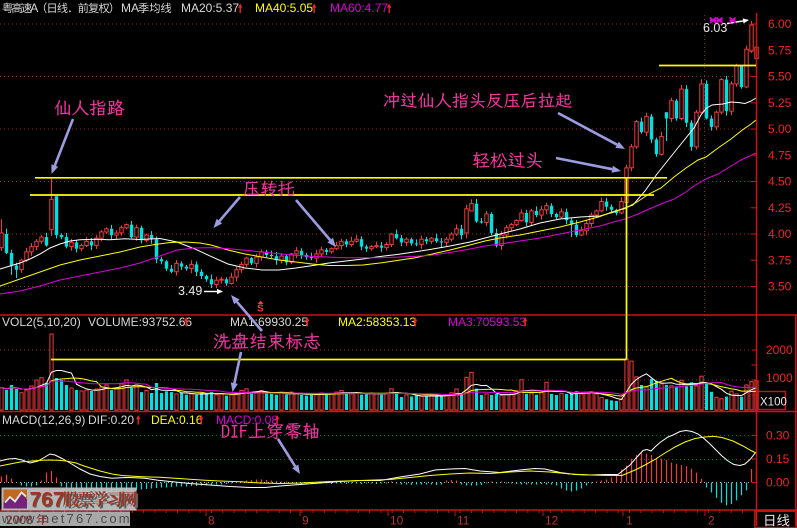 The width and height of the screenshot is (797, 528). What do you see at coordinates (711, 521) in the screenshot?
I see `svg-text: 2` at bounding box center [711, 521].